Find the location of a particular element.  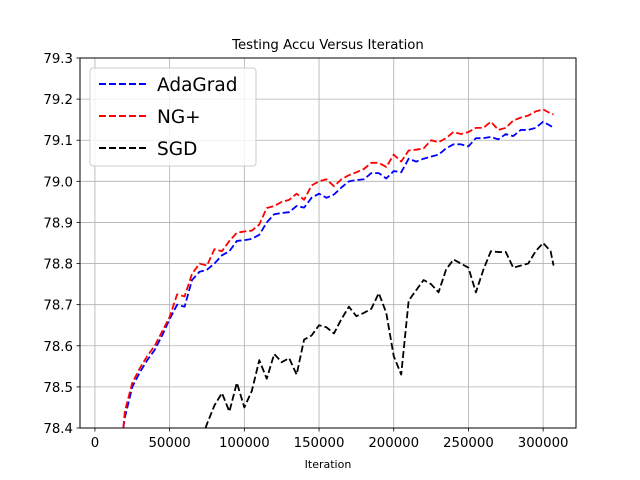

x-tick-label: 50000 is located at coordinates (169, 443).